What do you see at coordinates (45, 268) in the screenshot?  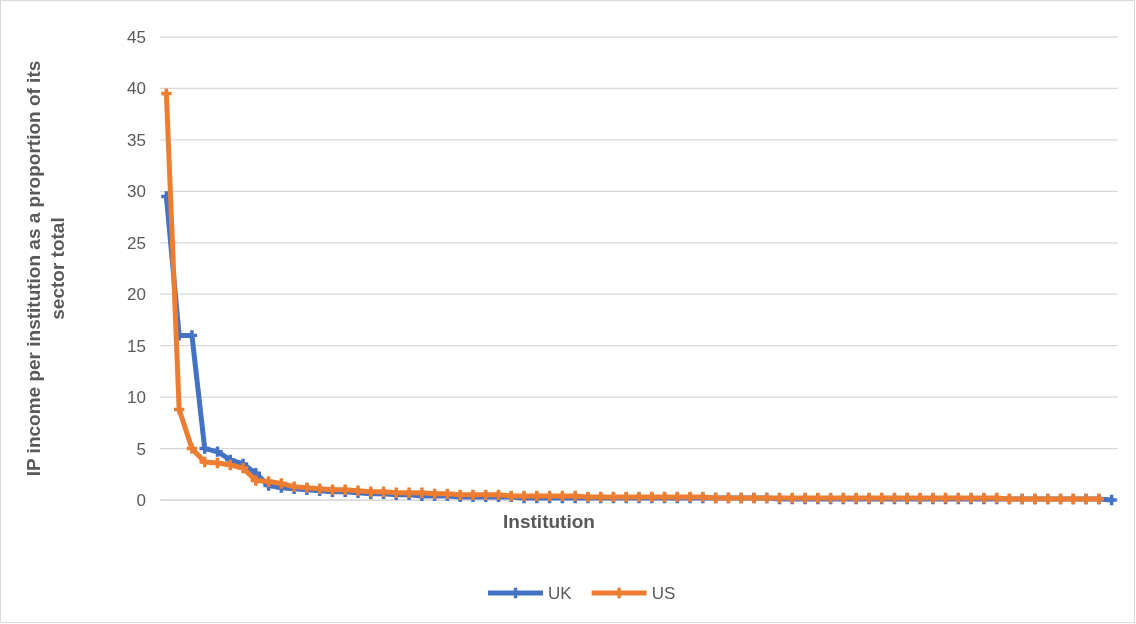 I see `y-axis-title: IP income per institution as a proportion of its sector total` at bounding box center [45, 268].